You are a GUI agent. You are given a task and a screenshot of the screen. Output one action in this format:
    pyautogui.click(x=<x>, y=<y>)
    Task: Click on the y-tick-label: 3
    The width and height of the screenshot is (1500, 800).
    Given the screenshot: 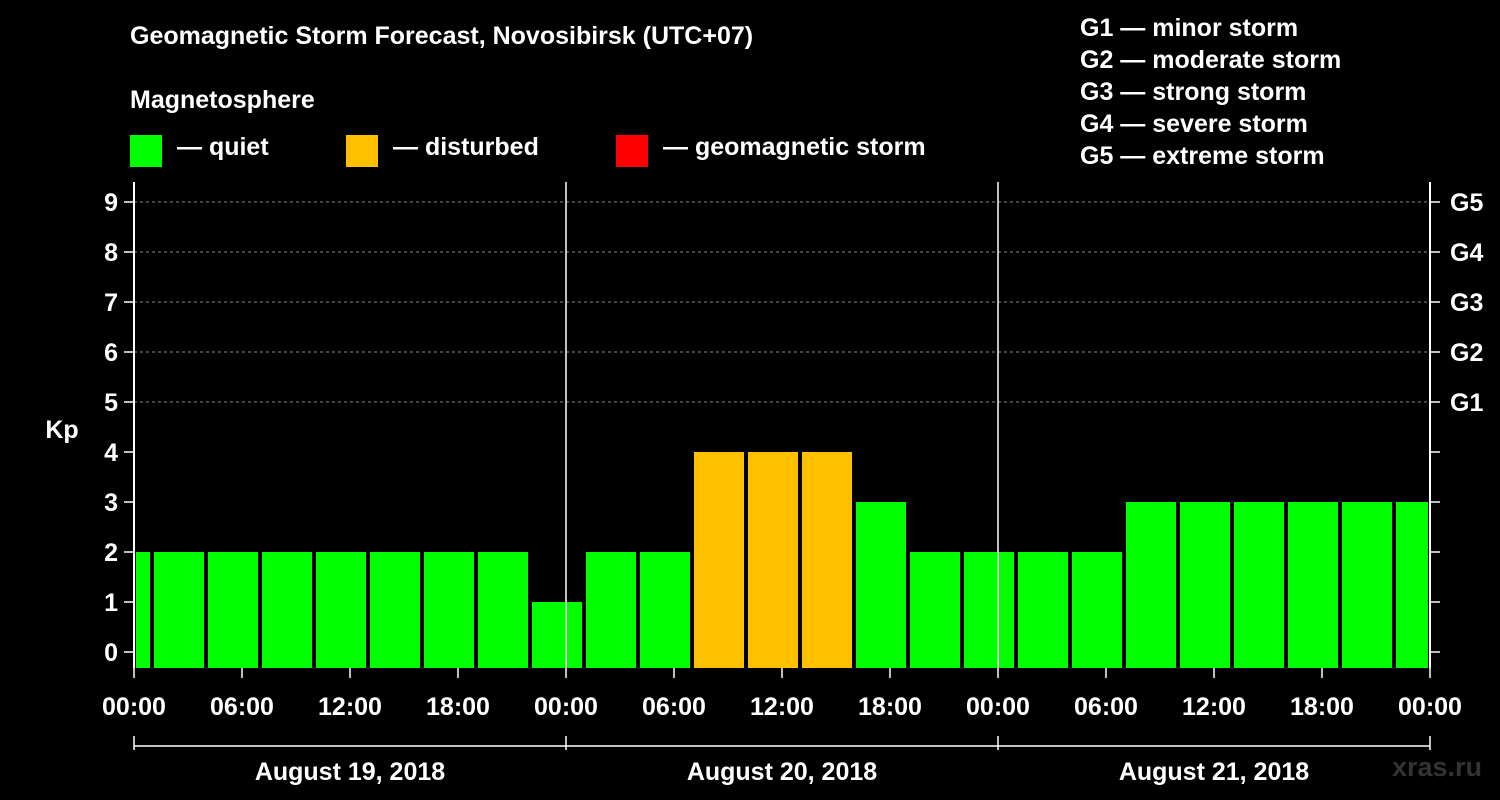 What is the action you would take?
    pyautogui.click(x=111, y=503)
    